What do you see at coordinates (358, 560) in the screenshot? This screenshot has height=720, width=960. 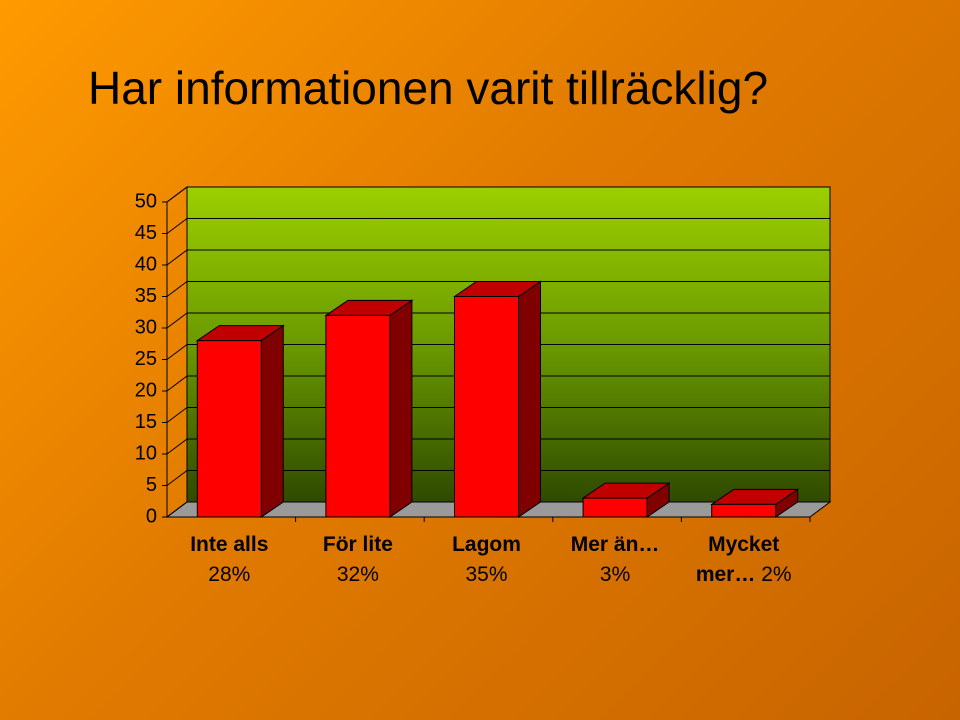 I see `x-tick-label: För lite 32%` at bounding box center [358, 560].